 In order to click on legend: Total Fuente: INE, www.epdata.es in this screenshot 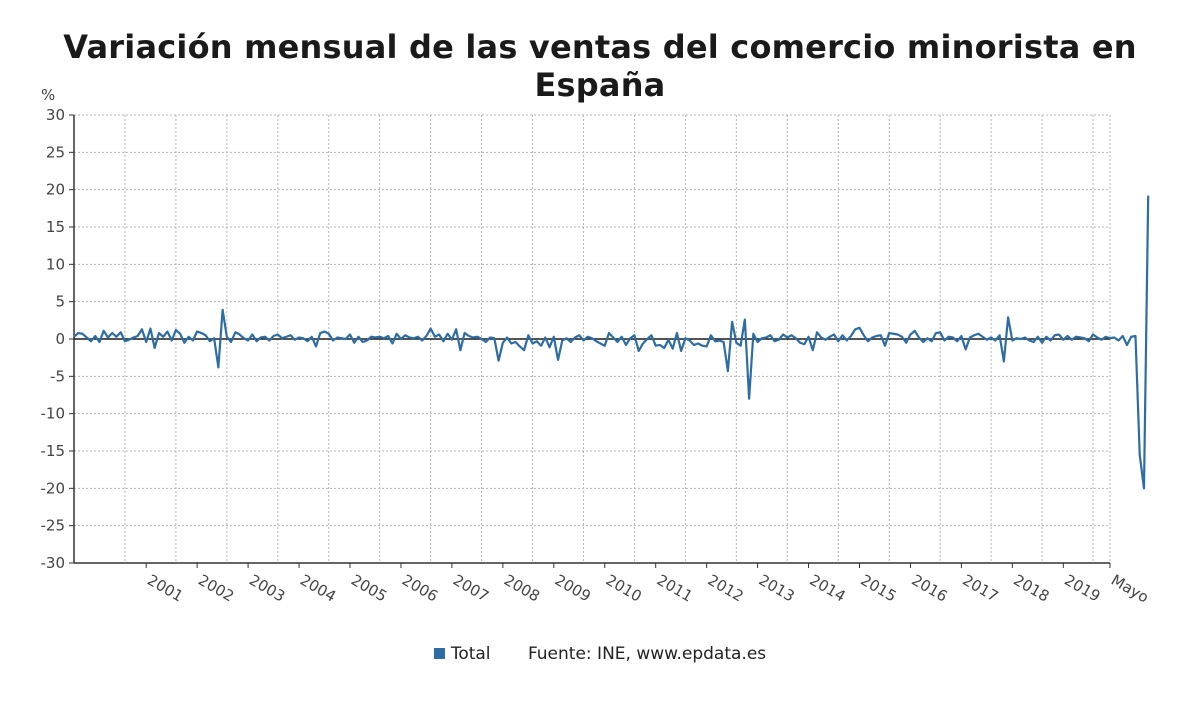, I will do `click(600, 654)`.